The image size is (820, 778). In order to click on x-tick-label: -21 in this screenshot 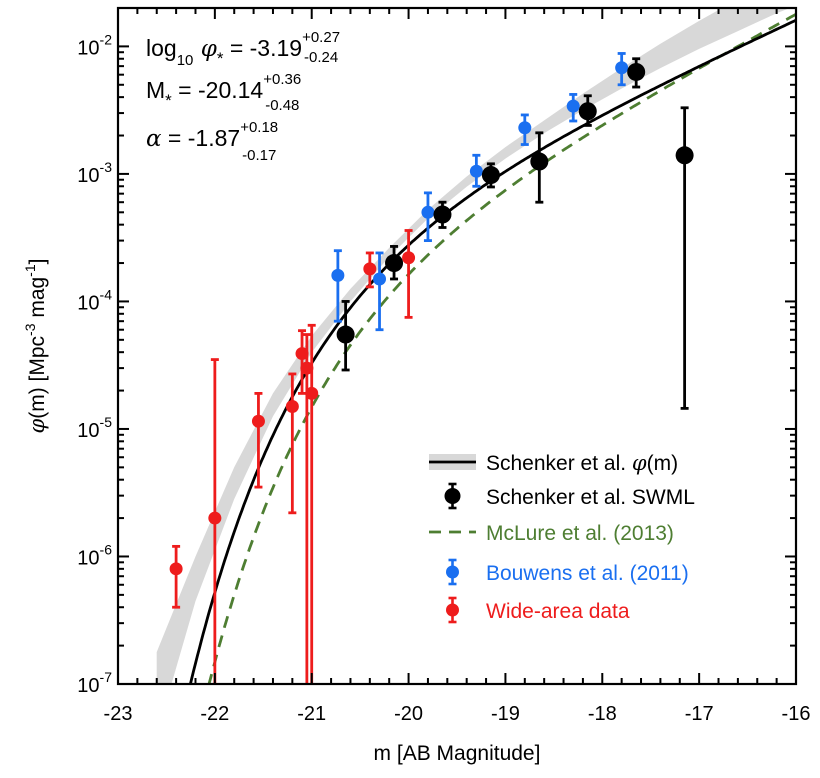, I will do `click(311, 714)`.